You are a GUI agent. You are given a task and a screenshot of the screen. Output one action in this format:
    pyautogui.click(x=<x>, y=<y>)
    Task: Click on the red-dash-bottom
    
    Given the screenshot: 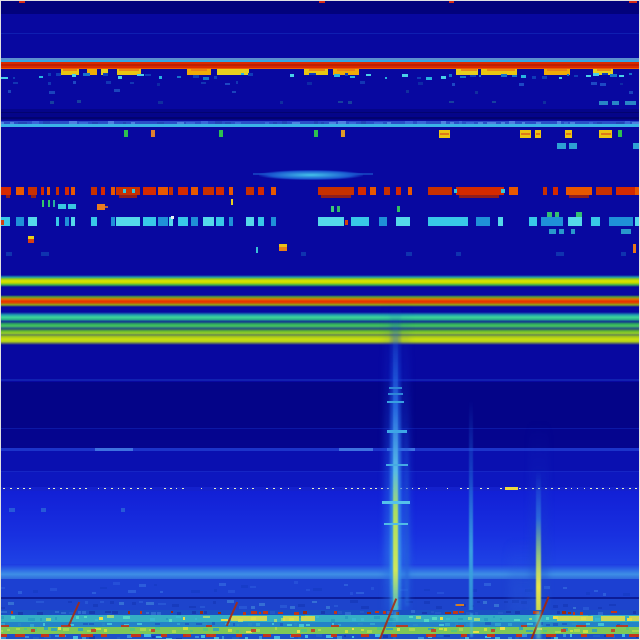 What is the action you would take?
    pyautogui.click(x=104, y=636)
    